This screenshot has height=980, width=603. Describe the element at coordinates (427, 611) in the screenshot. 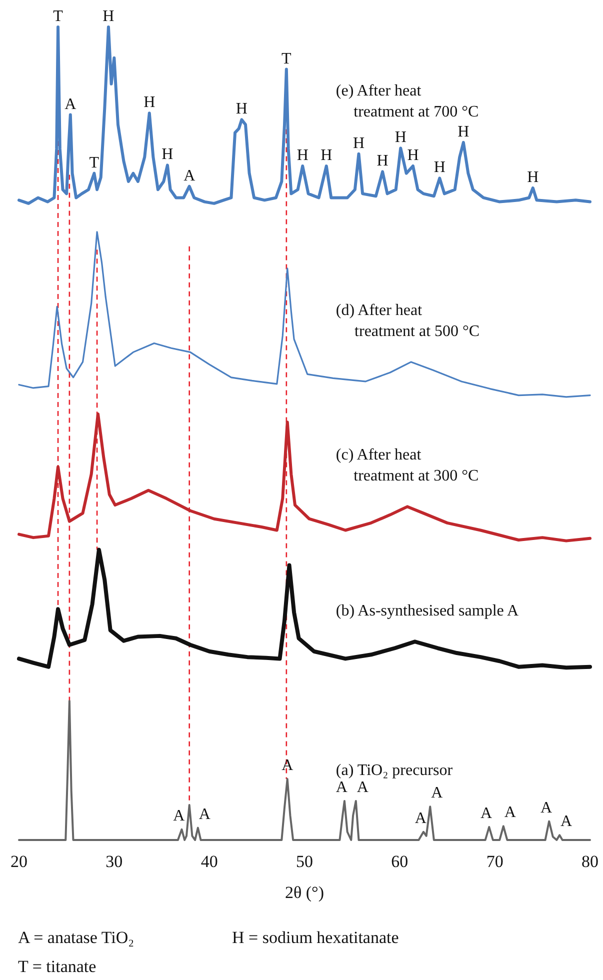

I see `text: (b) As-synthesised sample A` at that location.